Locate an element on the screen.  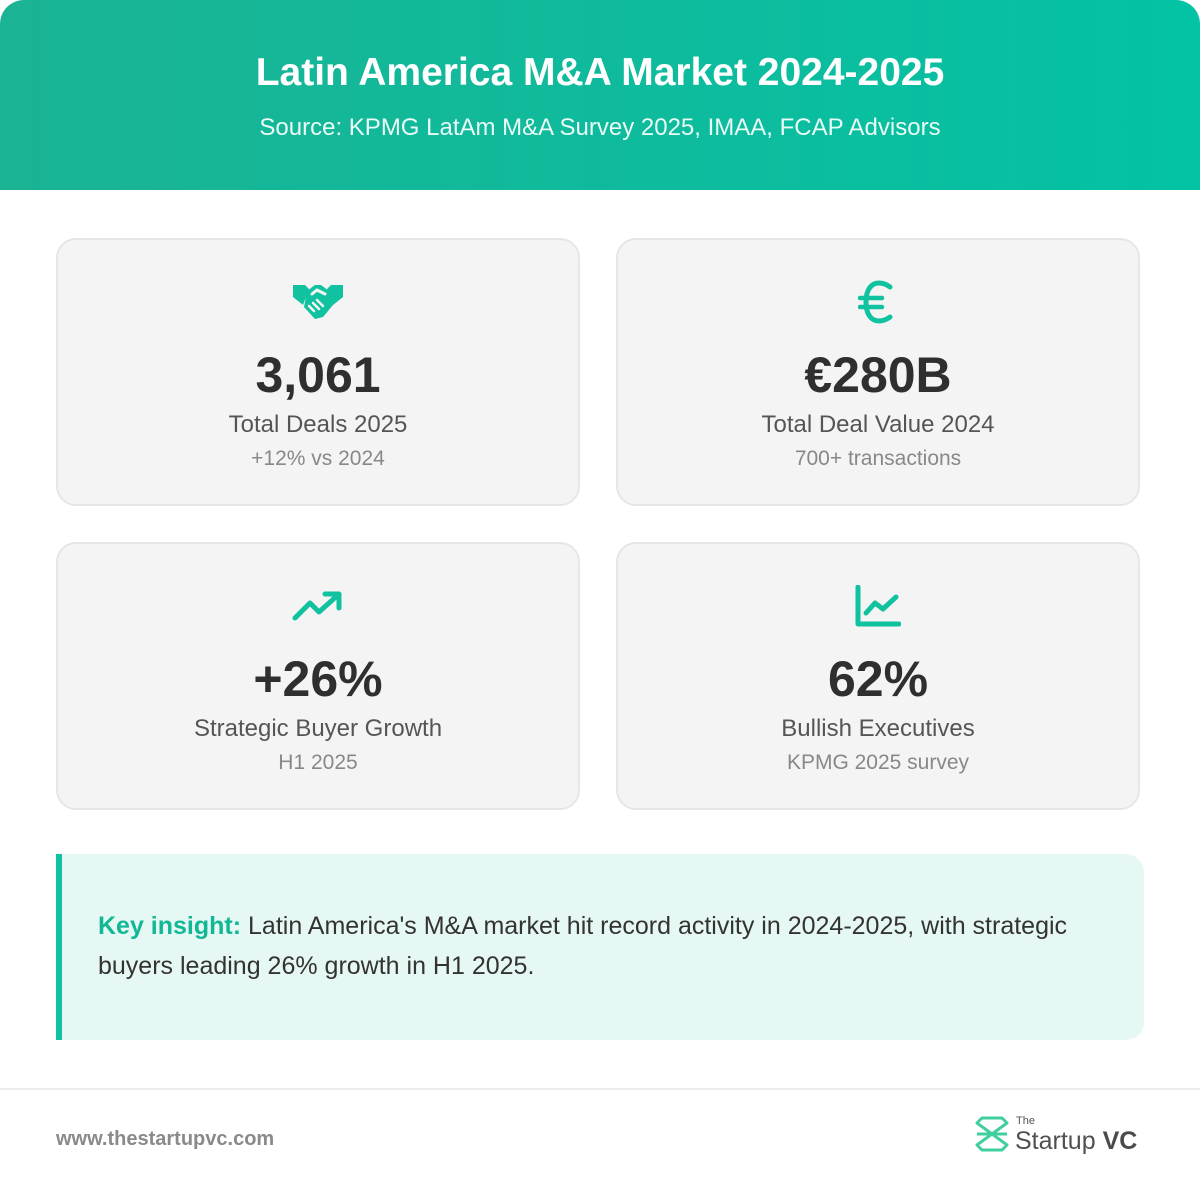
brand-logo: The Startup VC is located at coordinates (1065, 1136).